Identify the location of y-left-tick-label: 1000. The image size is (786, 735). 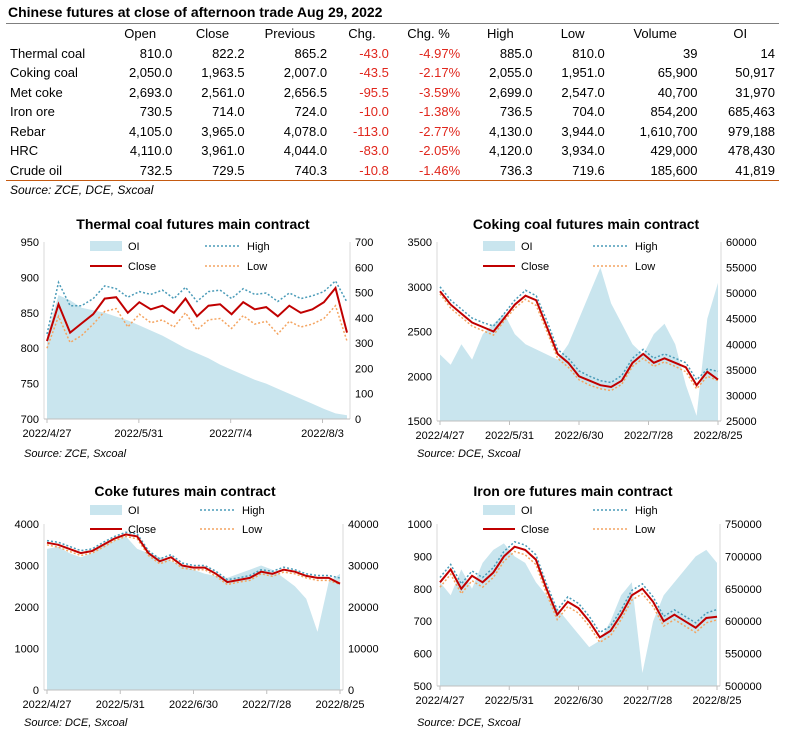
(27, 650).